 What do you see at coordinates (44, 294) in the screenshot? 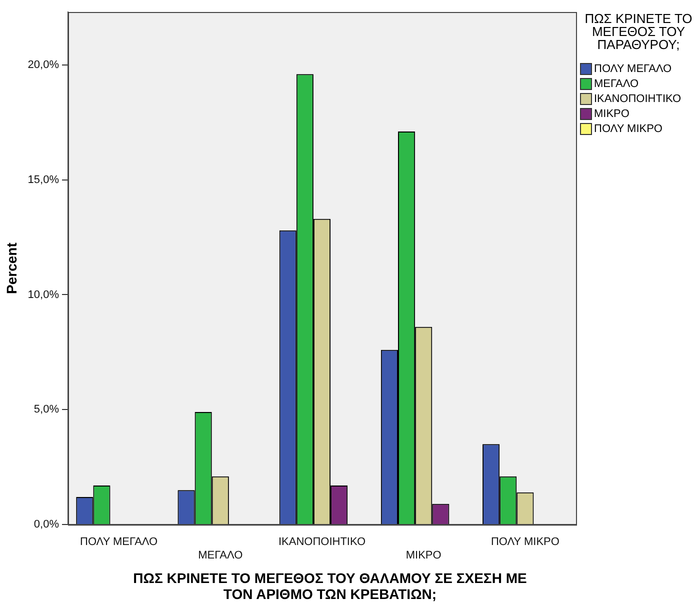
I see `y-tick-label: 10,0%` at bounding box center [44, 294].